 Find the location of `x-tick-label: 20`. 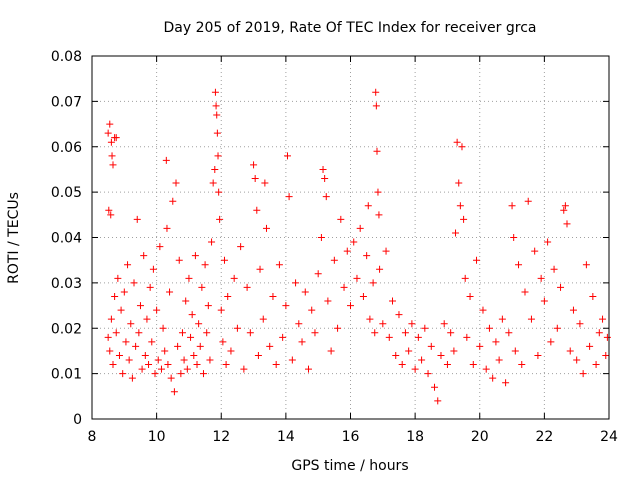

x-tick-label: 20 is located at coordinates (480, 437).